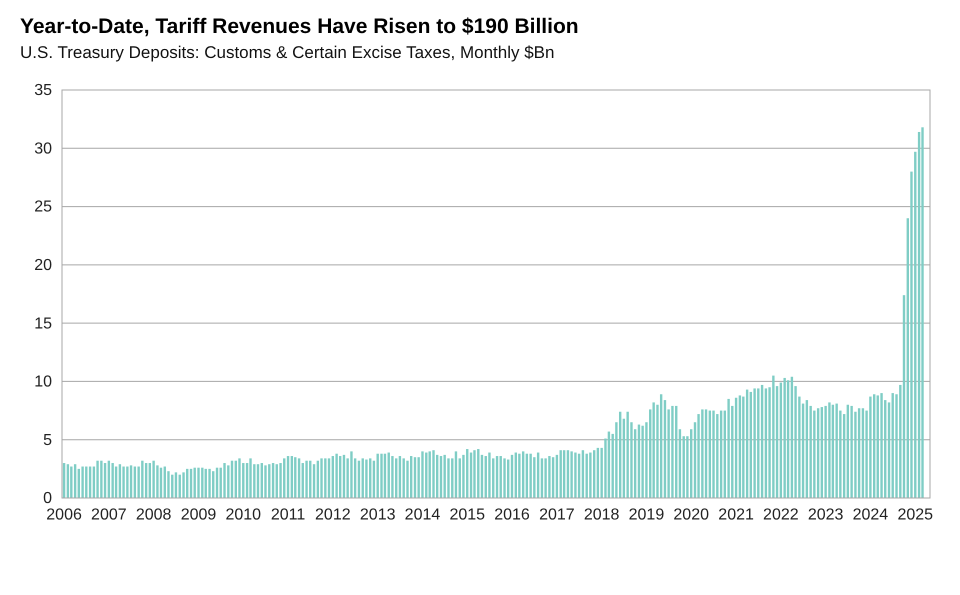  Describe the element at coordinates (736, 515) in the screenshot. I see `x-tick-label: 2021` at that location.